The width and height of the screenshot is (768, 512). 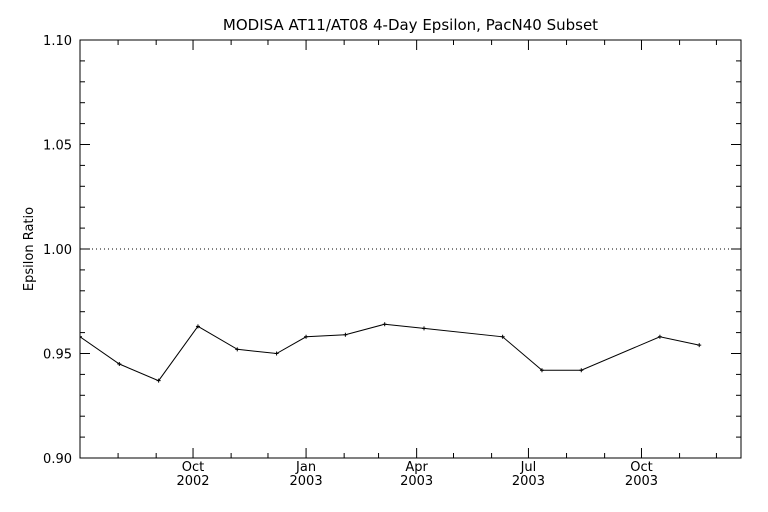 I want to click on y-tick-label: 1.10, so click(x=57, y=41).